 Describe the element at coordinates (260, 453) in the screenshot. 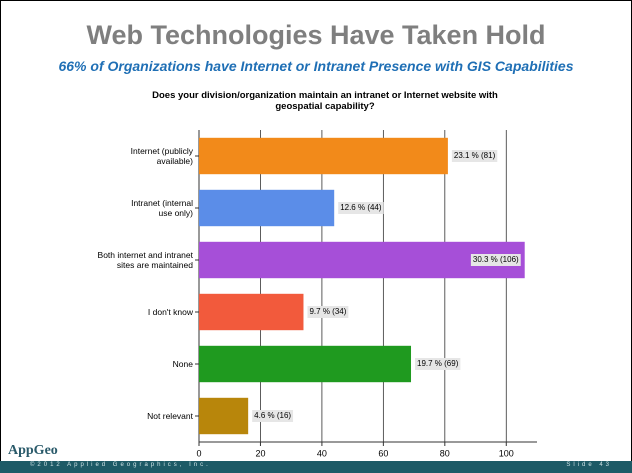

I see `x-tick-label: 20` at that location.